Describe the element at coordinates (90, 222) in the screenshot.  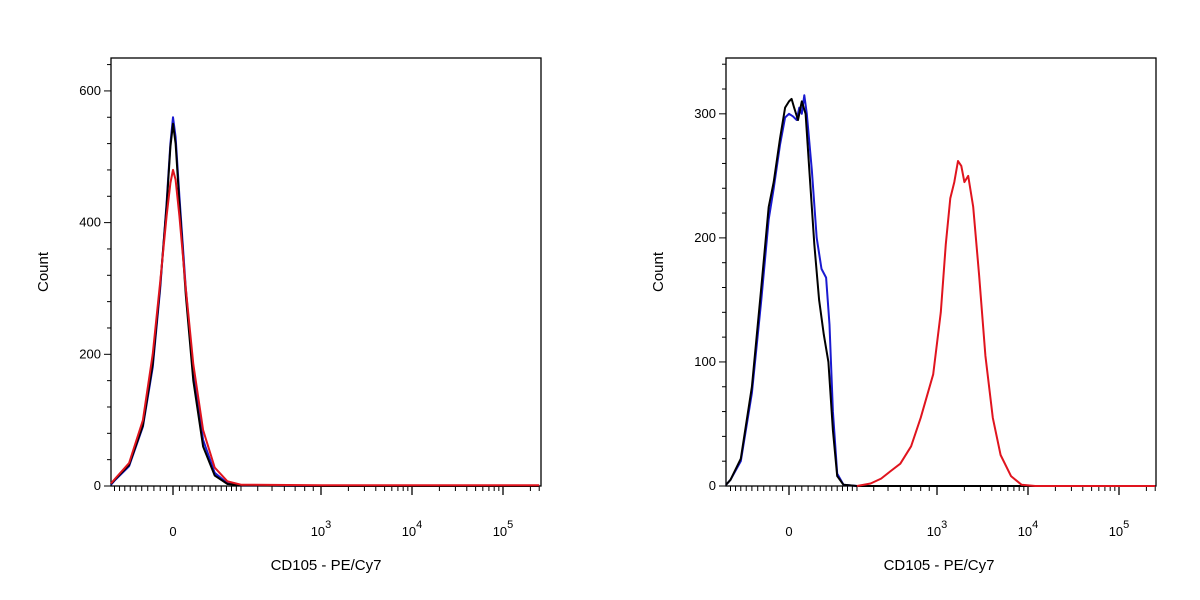
I see `y-tick-label: 400` at that location.